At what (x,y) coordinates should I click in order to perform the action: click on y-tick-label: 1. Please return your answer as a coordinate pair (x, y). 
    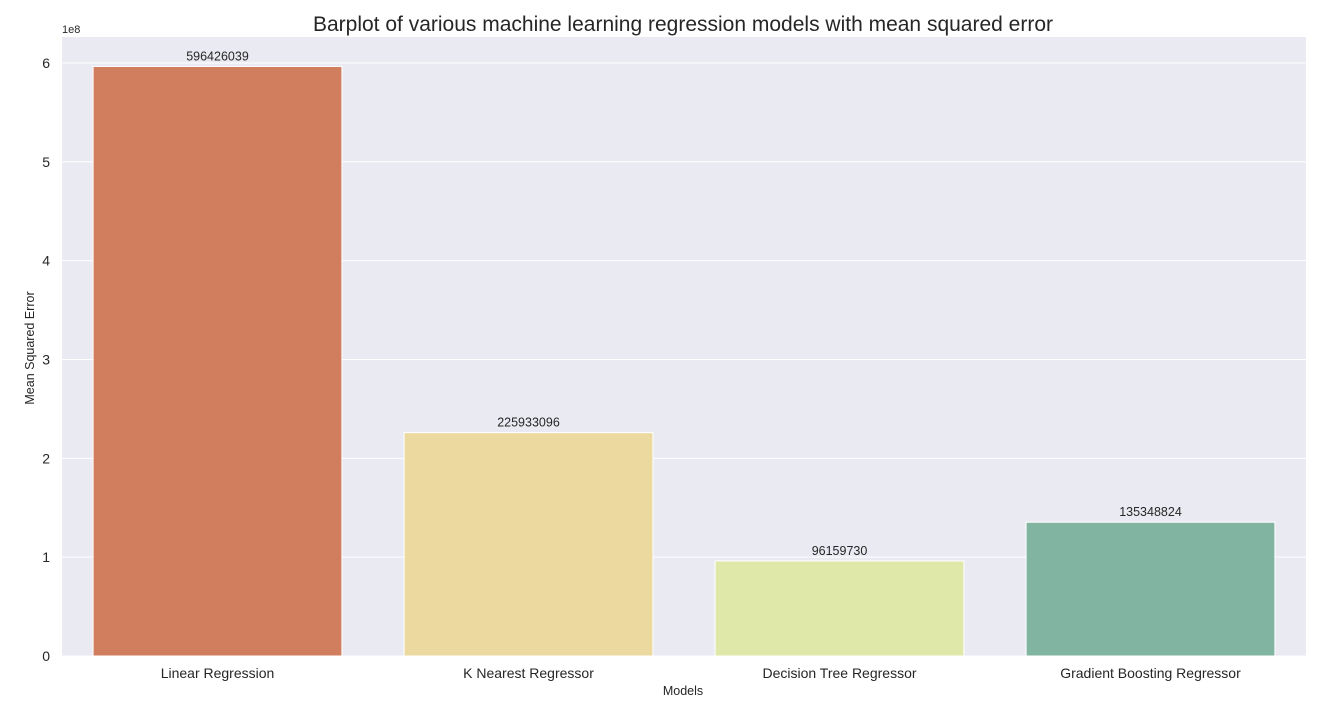
    Looking at the image, I should click on (46, 557).